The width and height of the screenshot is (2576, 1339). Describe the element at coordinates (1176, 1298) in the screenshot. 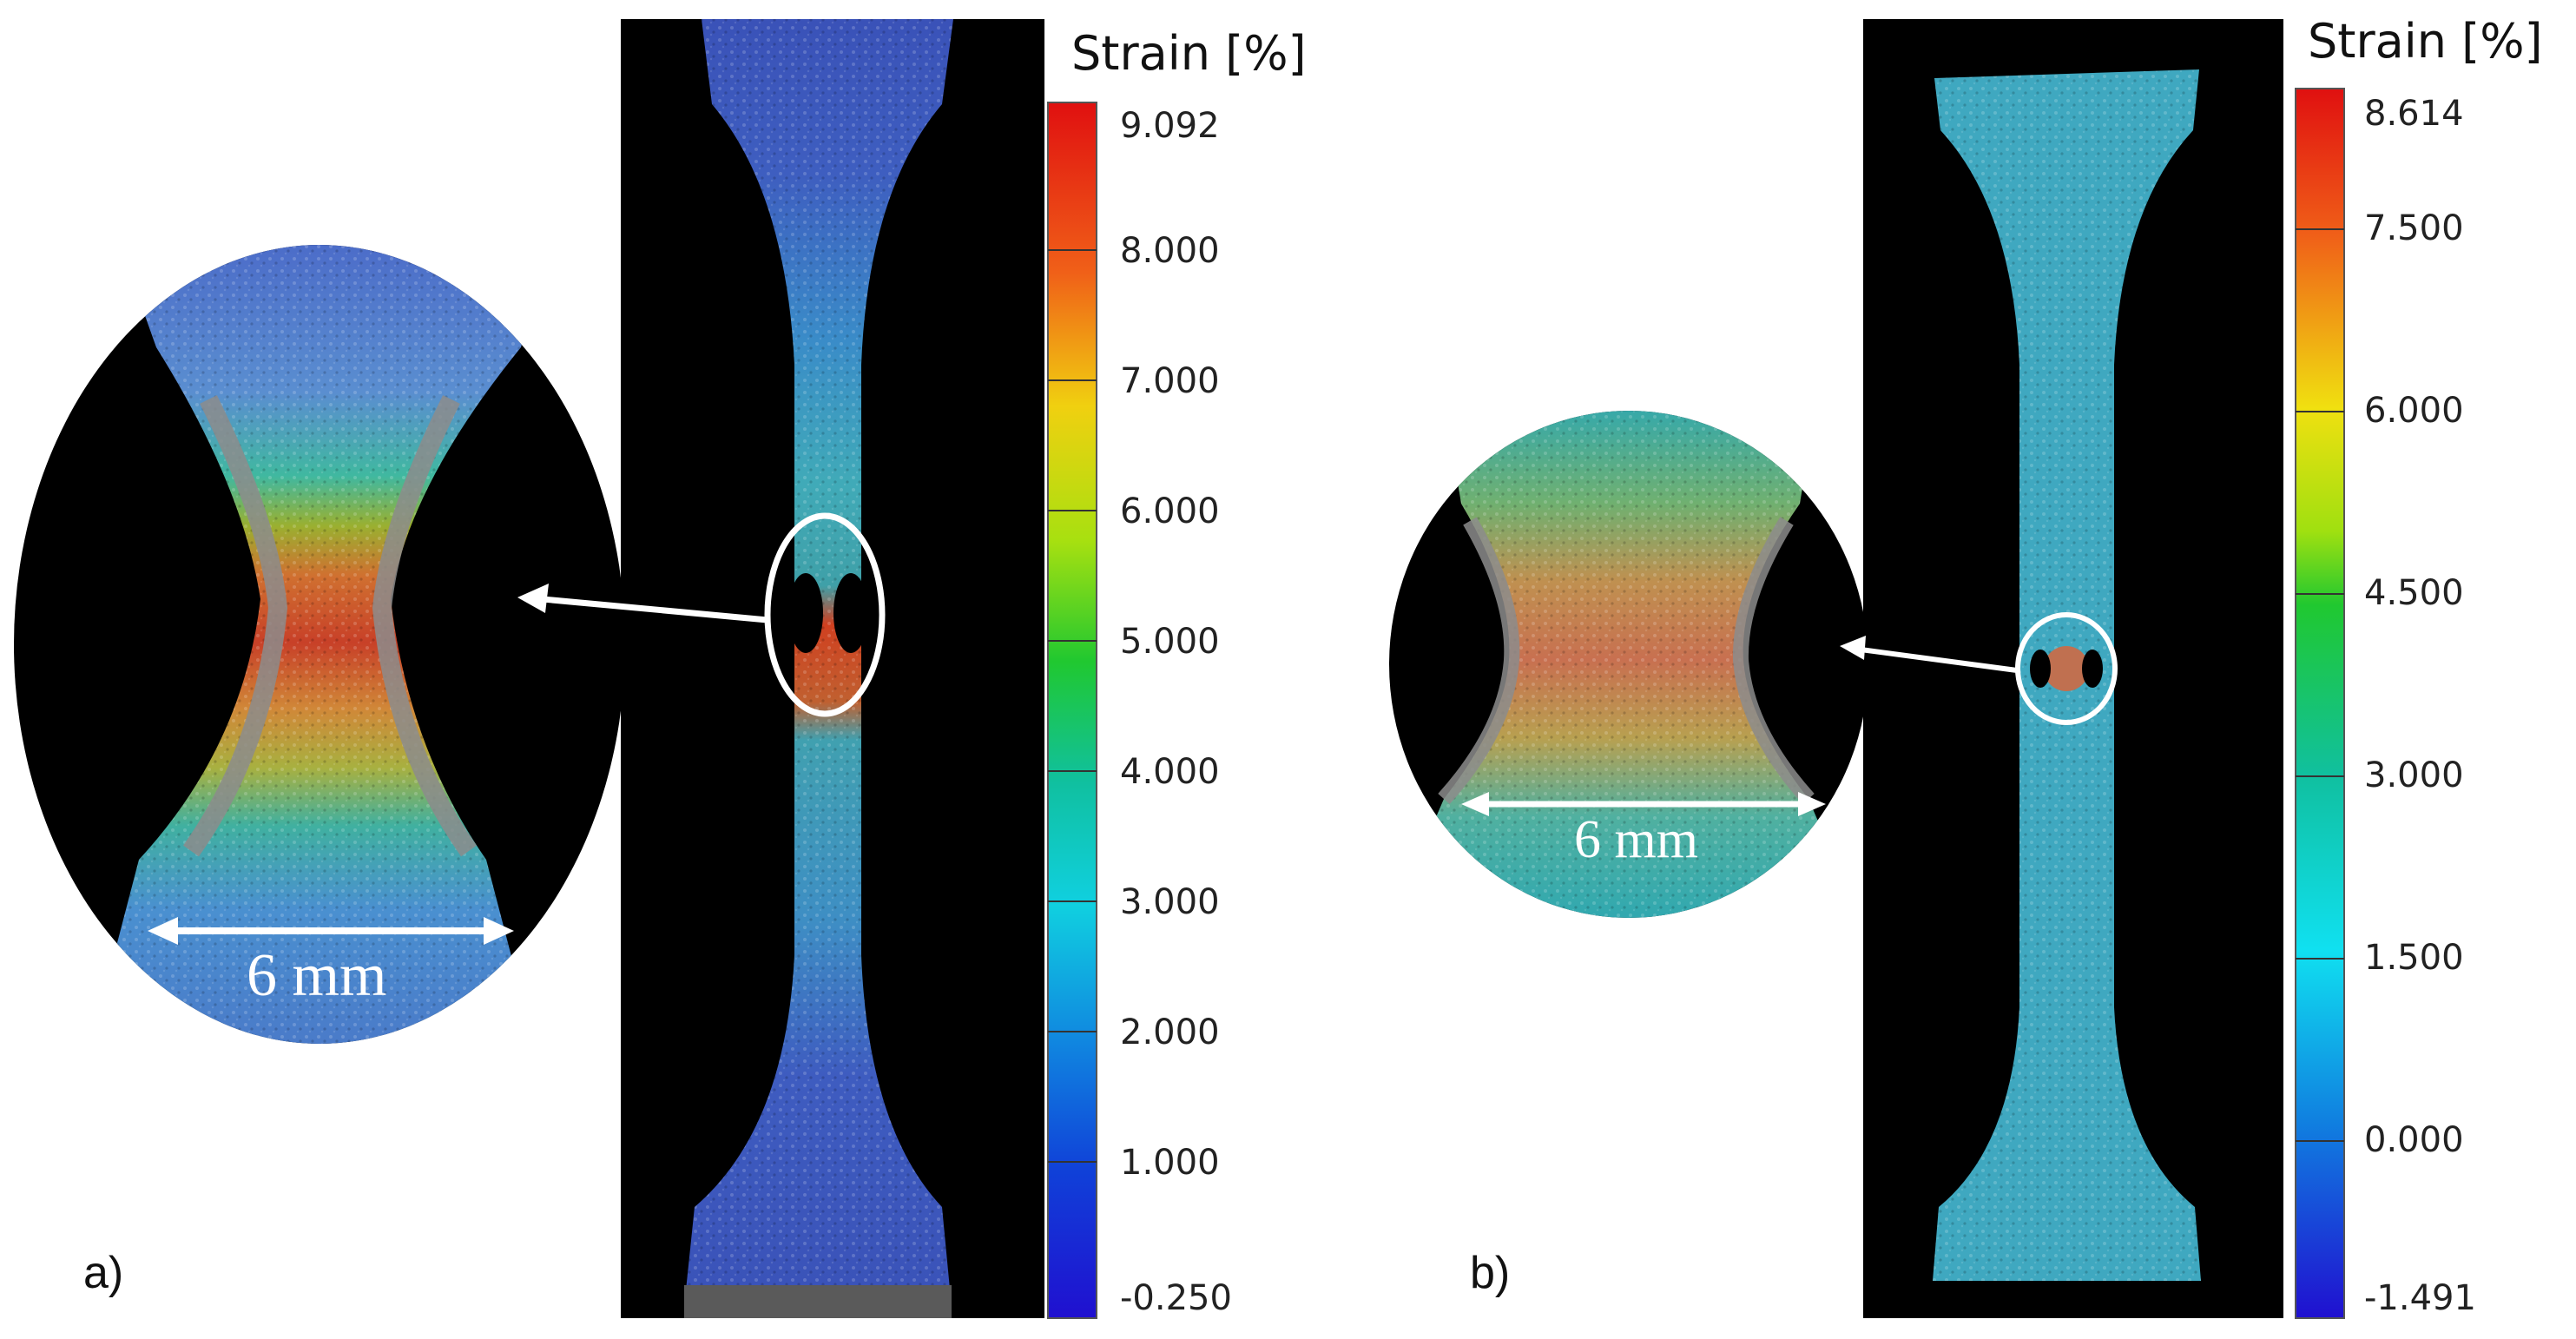

I see `colorbar-tick-label: -0.250` at that location.